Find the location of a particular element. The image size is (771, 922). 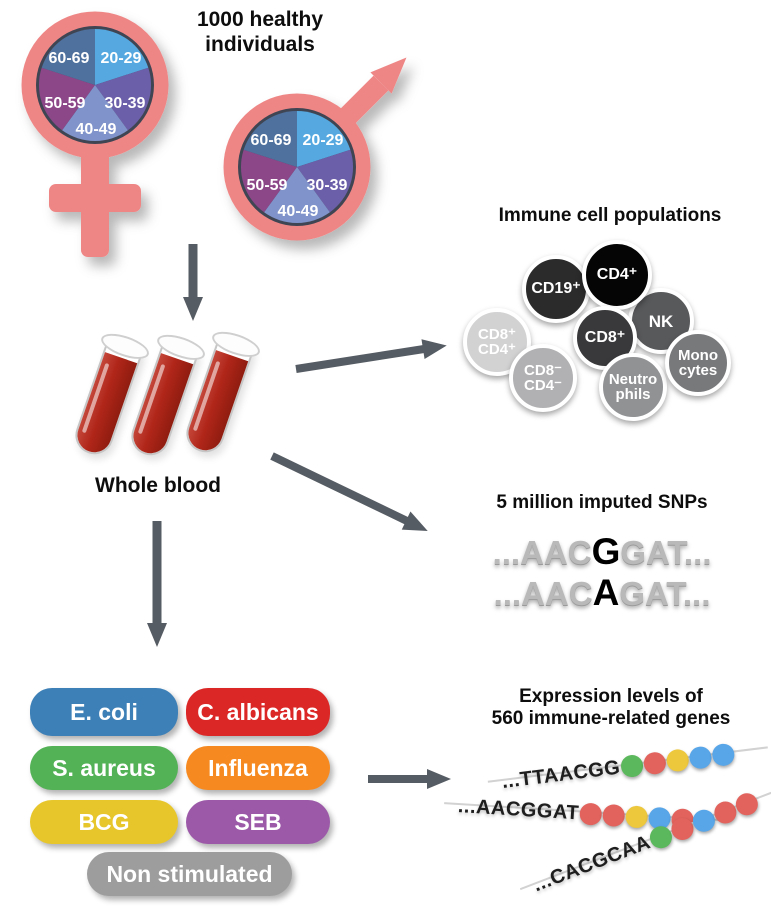

cell-circle-cd19: CD19⁺ is located at coordinates (556, 289).